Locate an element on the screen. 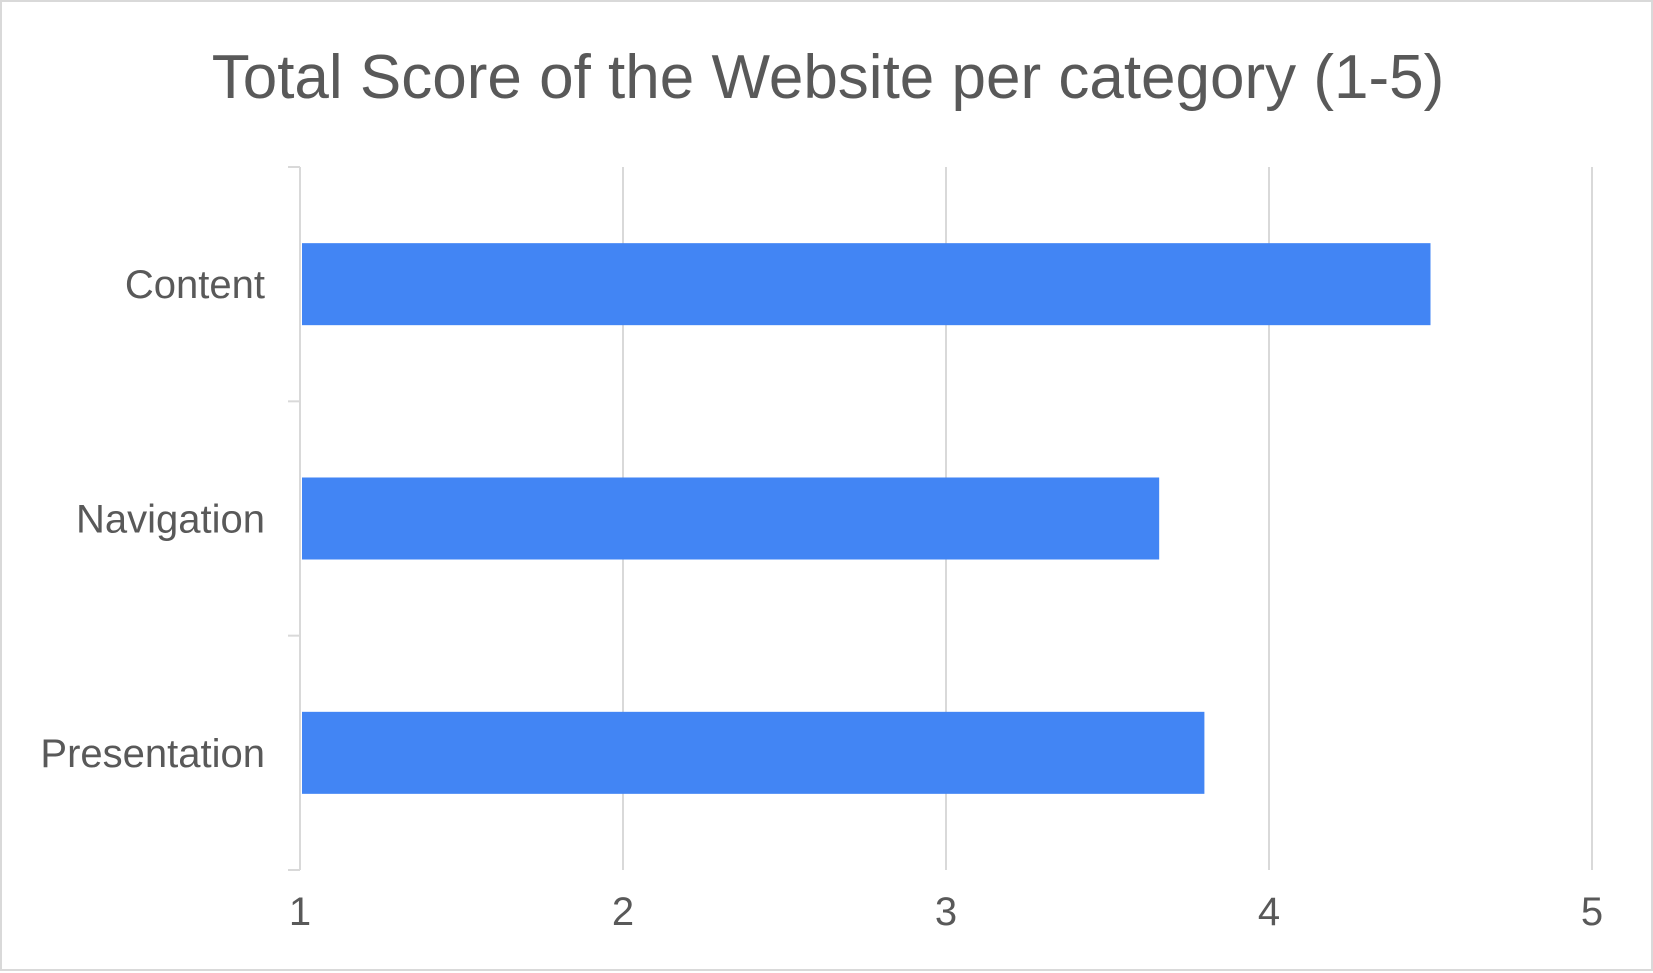 The width and height of the screenshot is (1653, 973). x-tick-label-5: 5 is located at coordinates (1592, 912).